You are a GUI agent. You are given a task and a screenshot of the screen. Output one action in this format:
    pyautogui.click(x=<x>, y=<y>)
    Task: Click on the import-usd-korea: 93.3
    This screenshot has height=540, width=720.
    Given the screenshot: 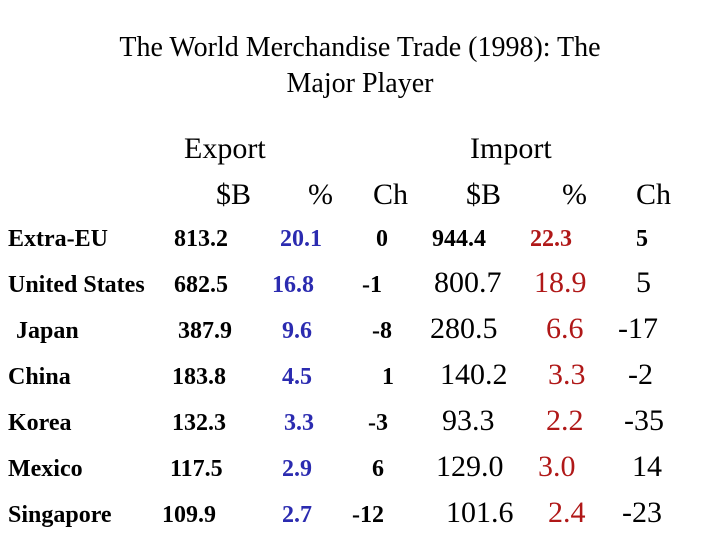 What is the action you would take?
    pyautogui.click(x=468, y=420)
    